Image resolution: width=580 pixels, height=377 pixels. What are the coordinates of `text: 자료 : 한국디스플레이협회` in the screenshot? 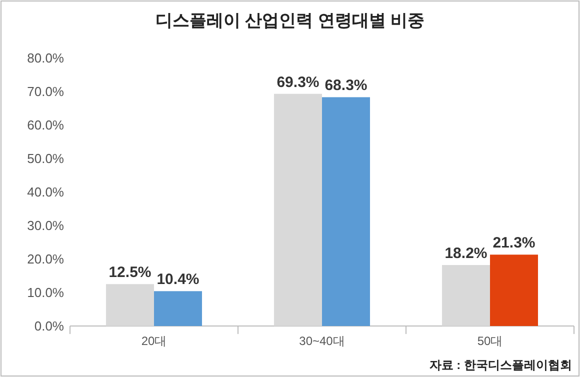 It's located at (500, 365).